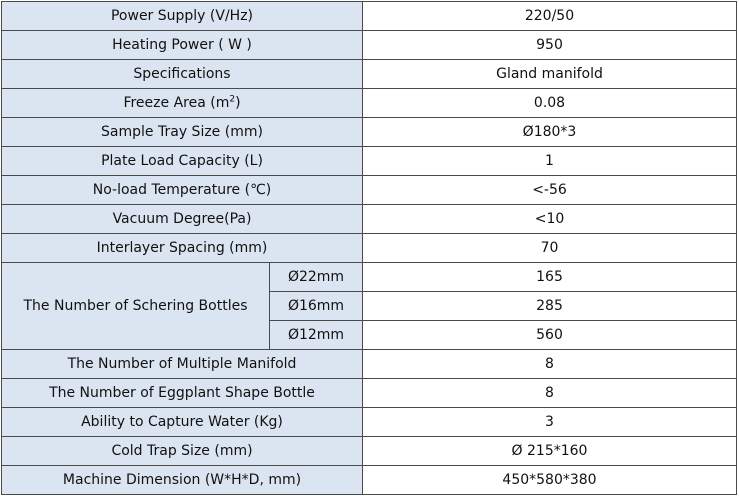  What do you see at coordinates (182, 451) in the screenshot?
I see `row-label: Cold Trap Size (mm)` at bounding box center [182, 451].